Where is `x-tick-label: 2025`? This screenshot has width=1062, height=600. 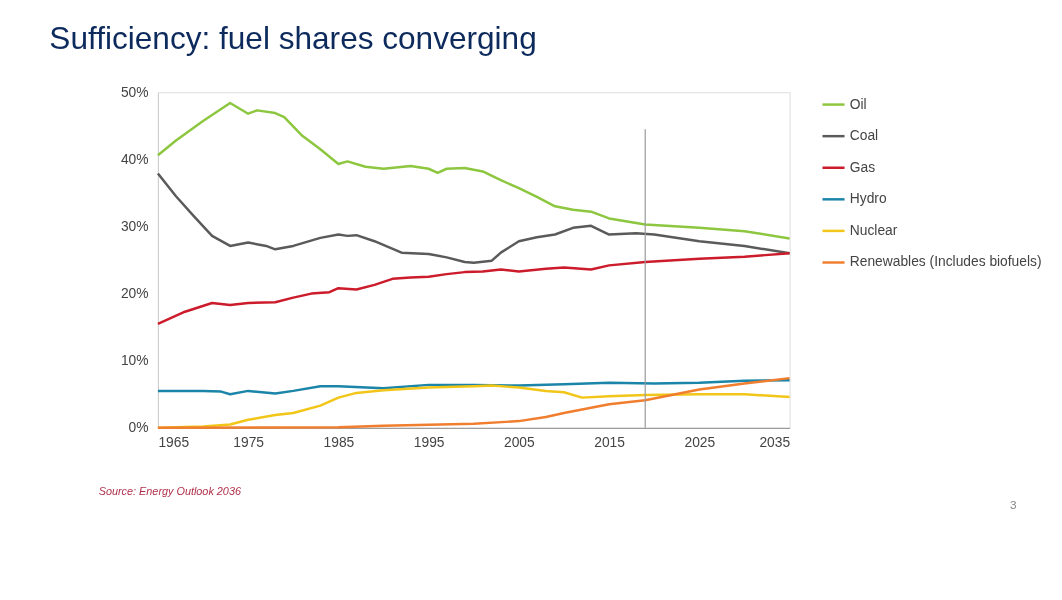 x-tick-label: 2025 is located at coordinates (700, 442).